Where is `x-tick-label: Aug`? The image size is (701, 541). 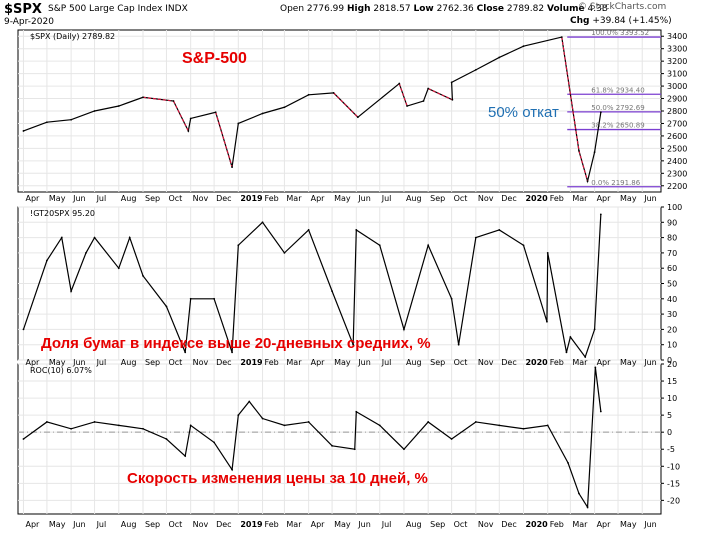 x-tick-label: Aug is located at coordinates (414, 362).